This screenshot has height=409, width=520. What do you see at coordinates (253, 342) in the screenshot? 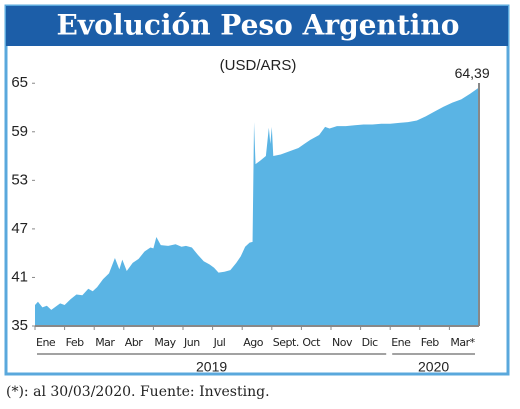
I see `x-tick-label: Ago` at bounding box center [253, 342].